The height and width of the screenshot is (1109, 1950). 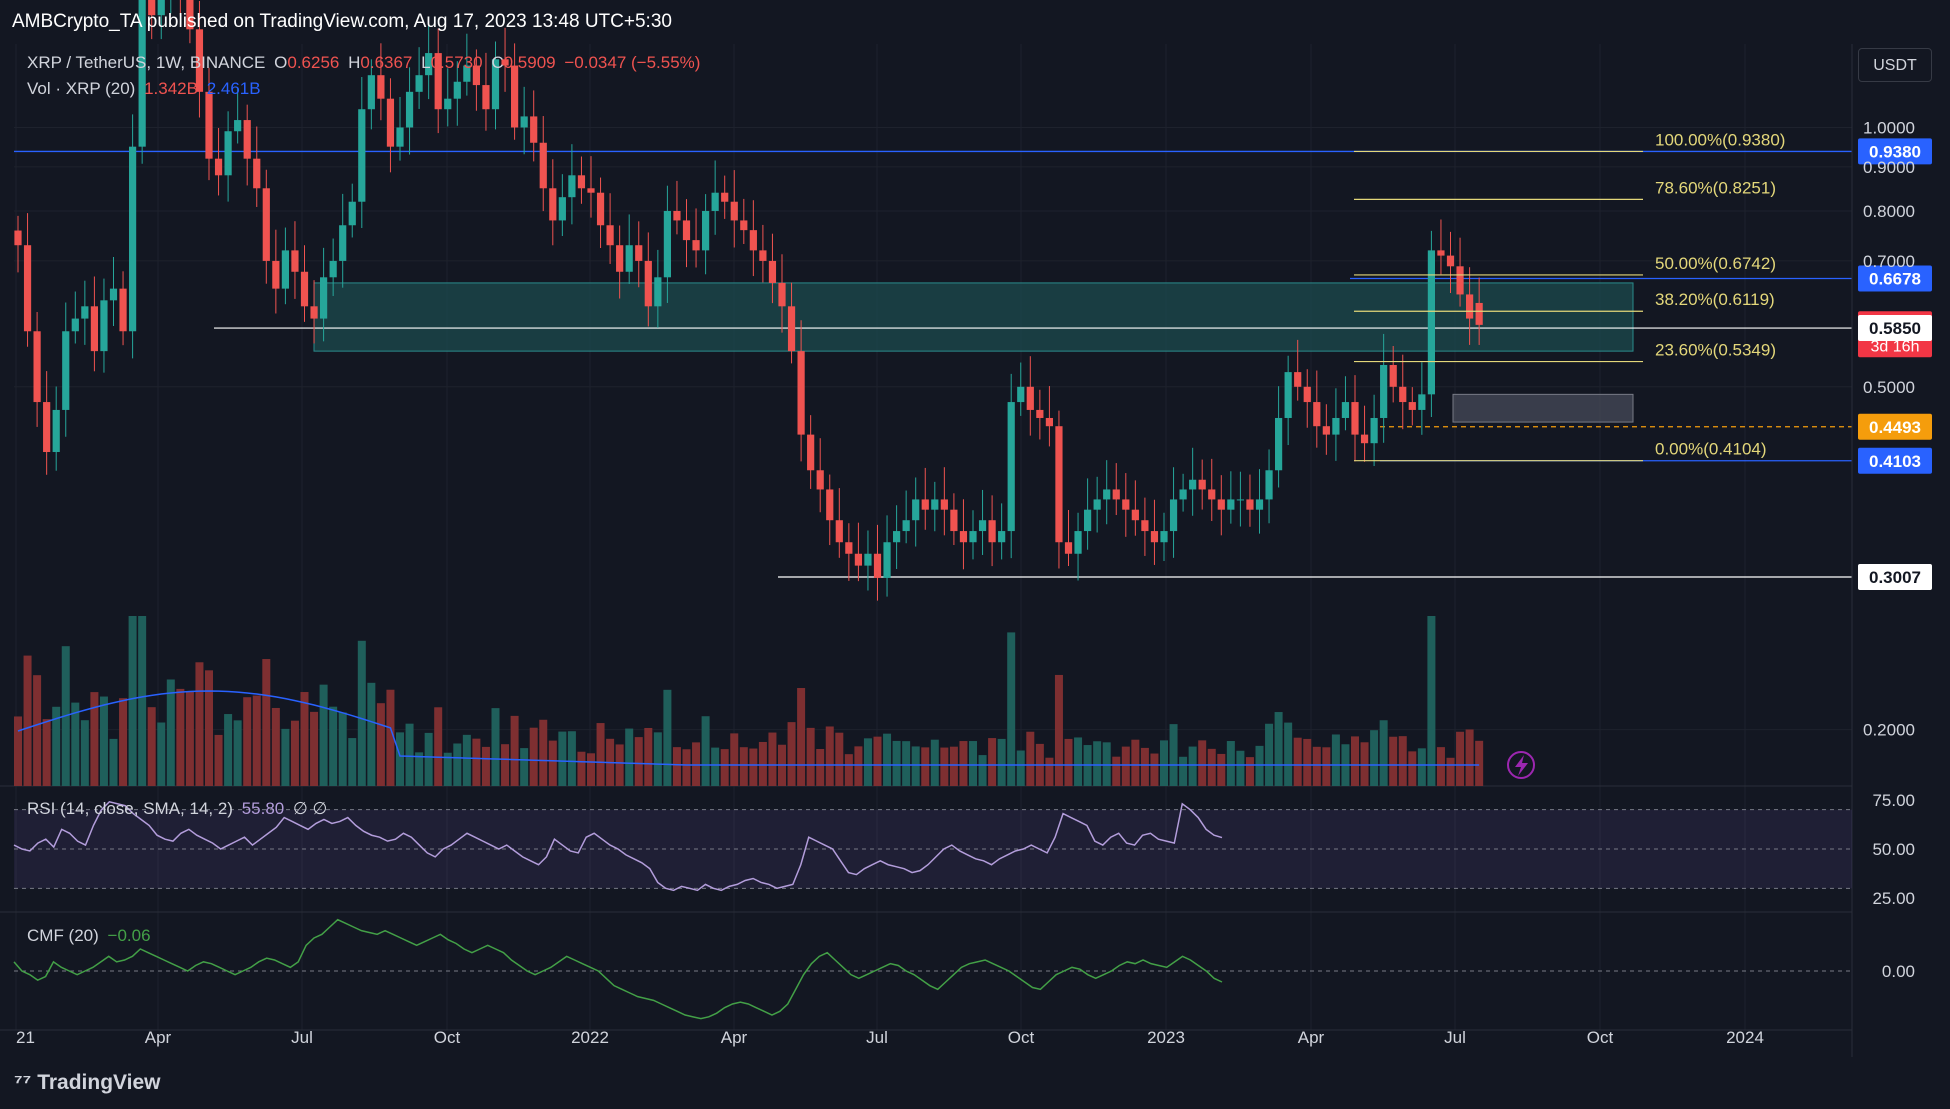 What do you see at coordinates (146, 62) in the screenshot?
I see `symbol-title: XRP / TetherUS, 1W, BINANCE` at bounding box center [146, 62].